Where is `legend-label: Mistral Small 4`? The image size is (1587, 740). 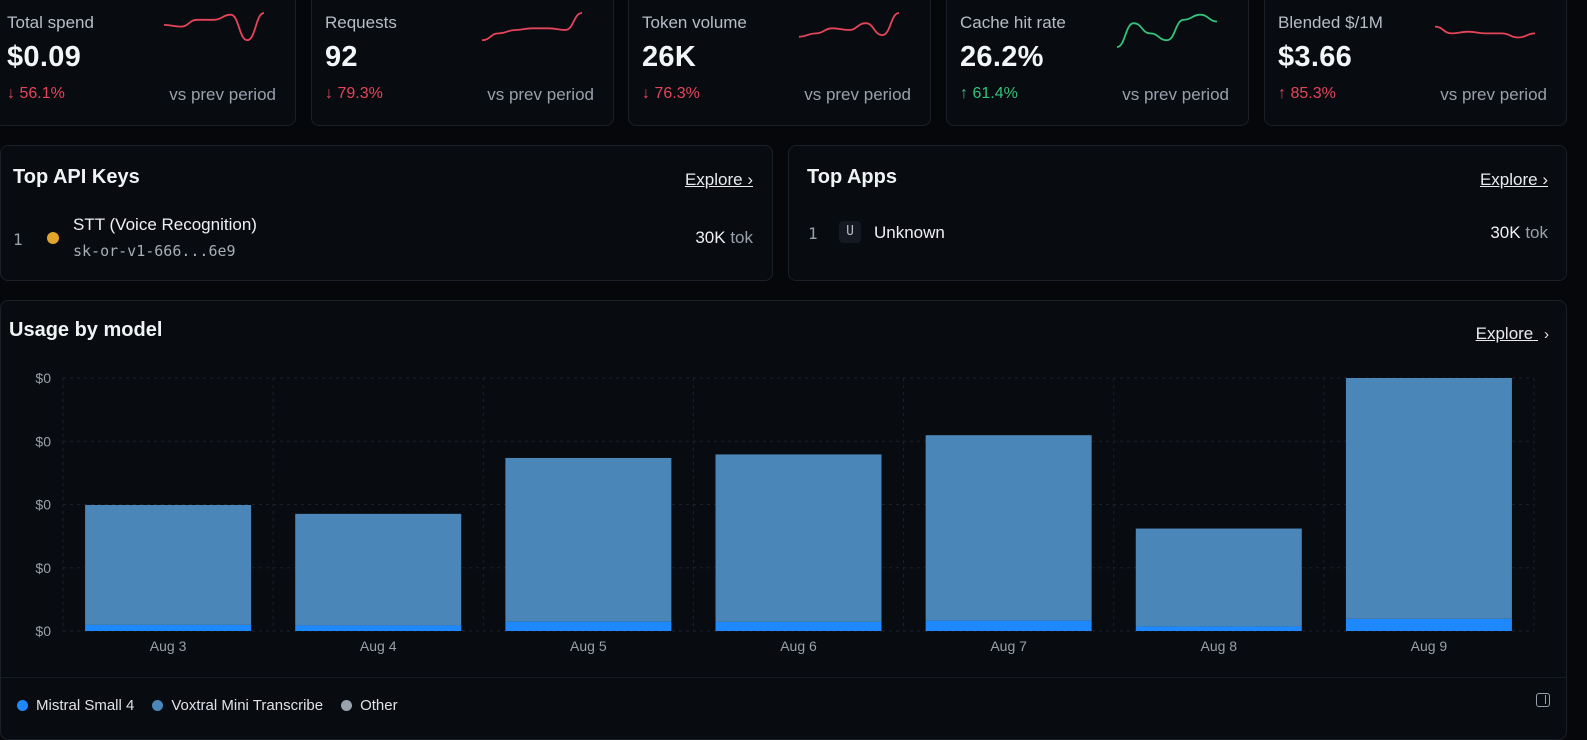
legend-label: Mistral Small 4 is located at coordinates (85, 705).